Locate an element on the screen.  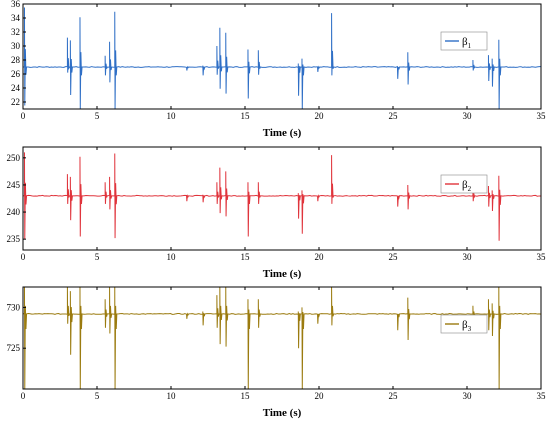
legend-label: β2 is located at coordinates (467, 186).